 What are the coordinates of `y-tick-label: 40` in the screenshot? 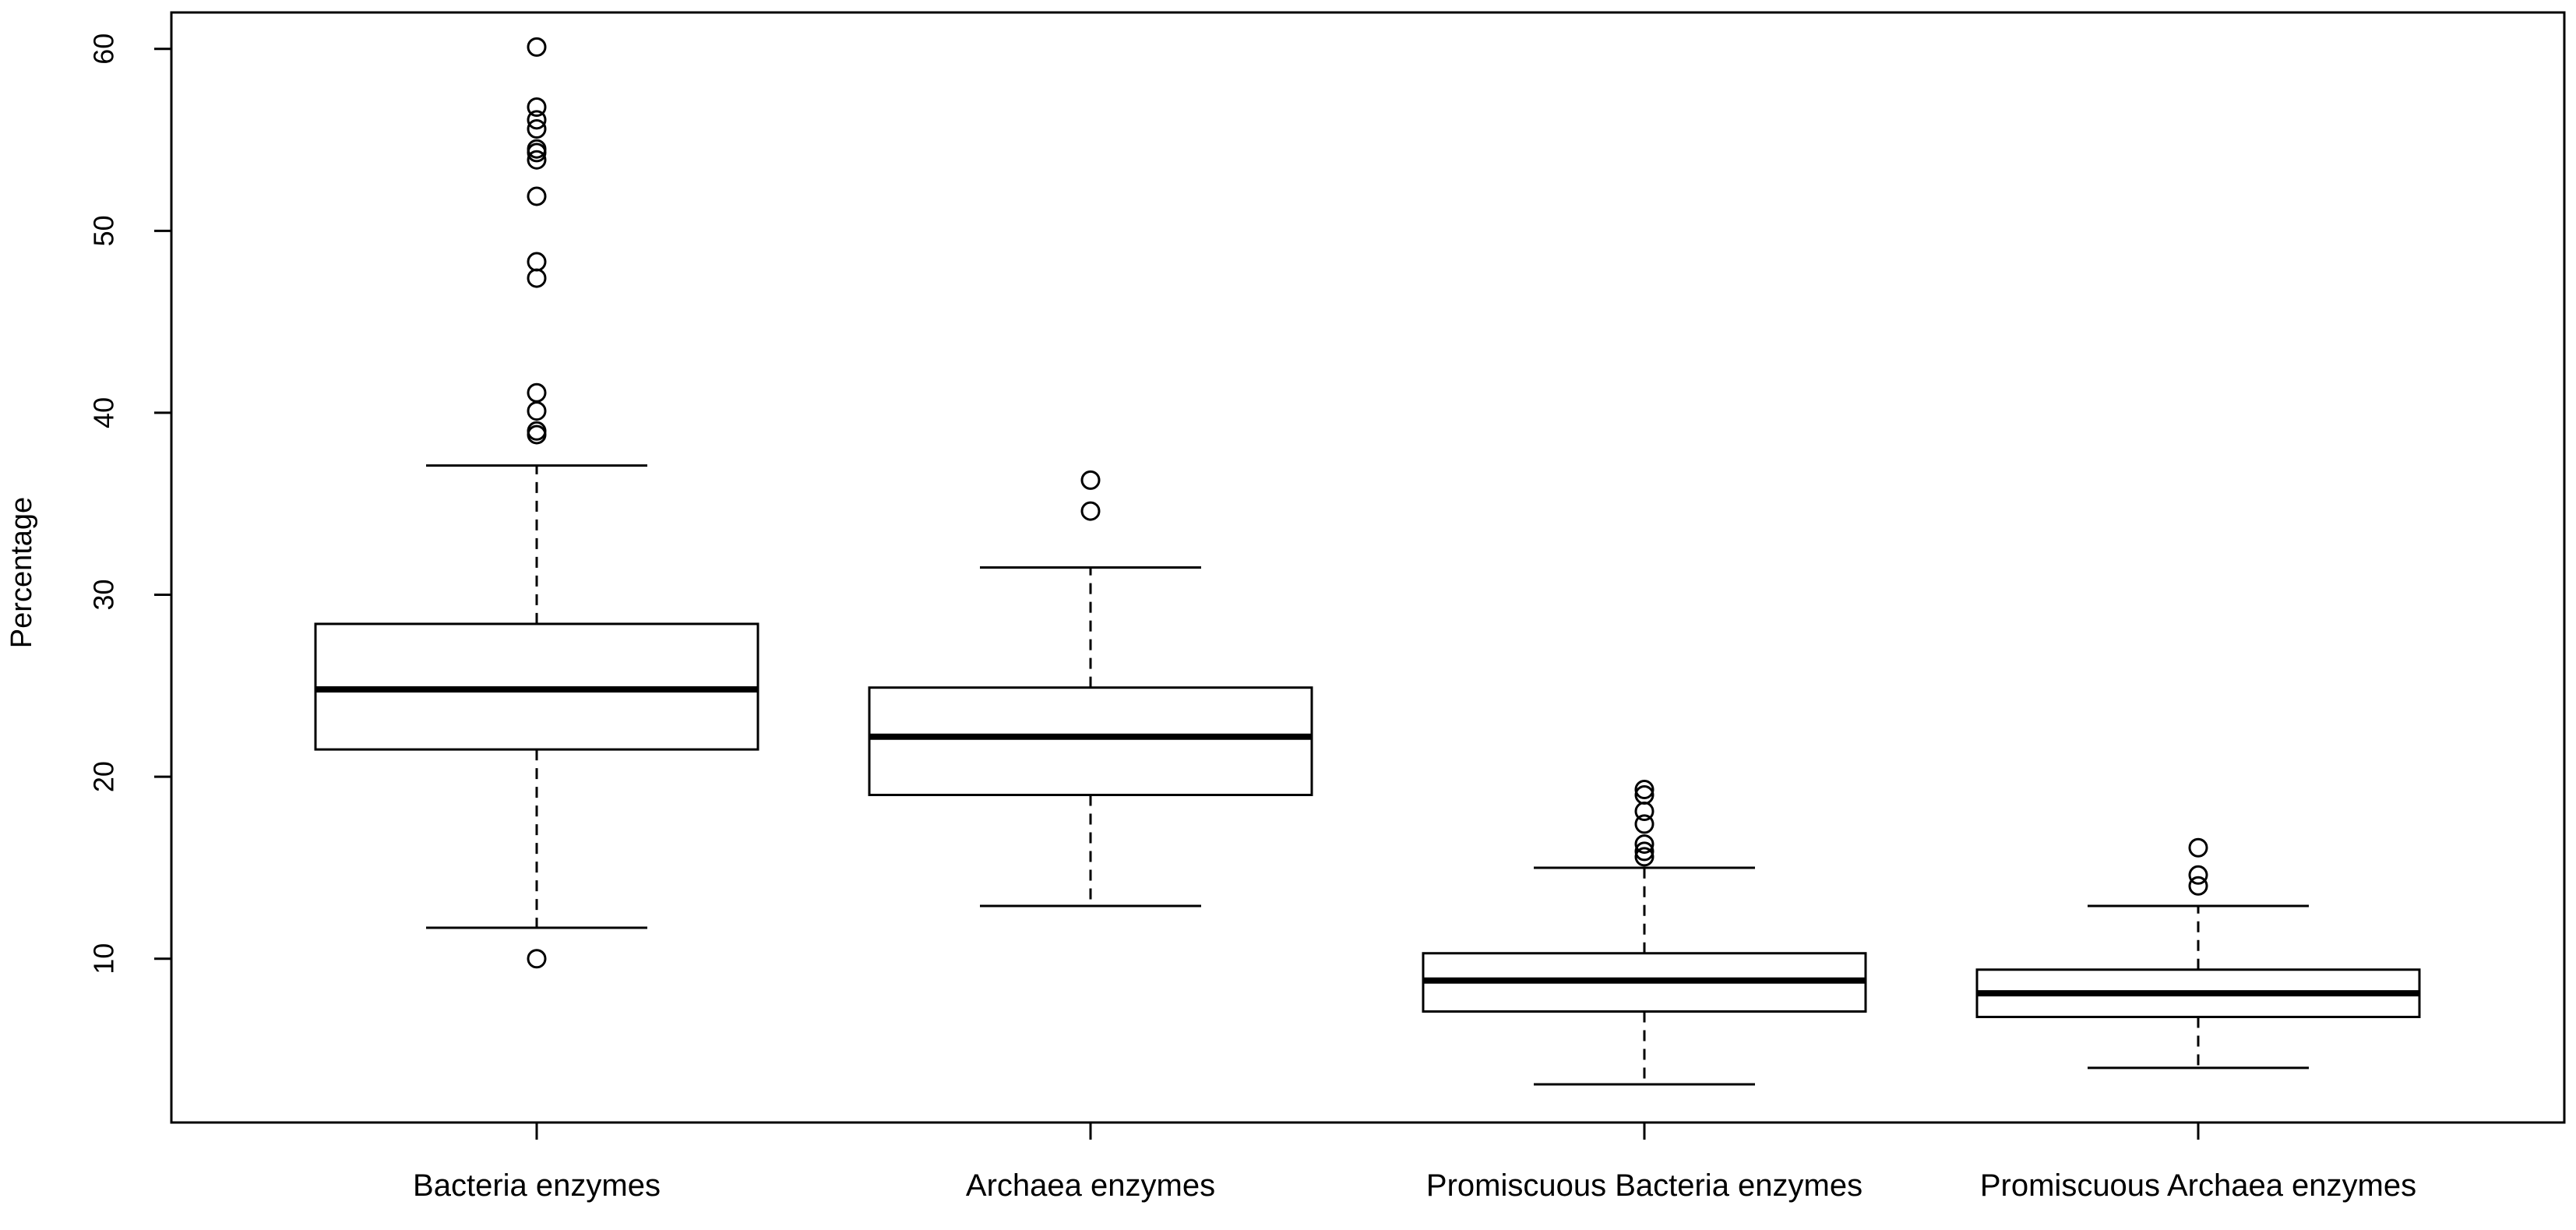 It's located at (104, 412).